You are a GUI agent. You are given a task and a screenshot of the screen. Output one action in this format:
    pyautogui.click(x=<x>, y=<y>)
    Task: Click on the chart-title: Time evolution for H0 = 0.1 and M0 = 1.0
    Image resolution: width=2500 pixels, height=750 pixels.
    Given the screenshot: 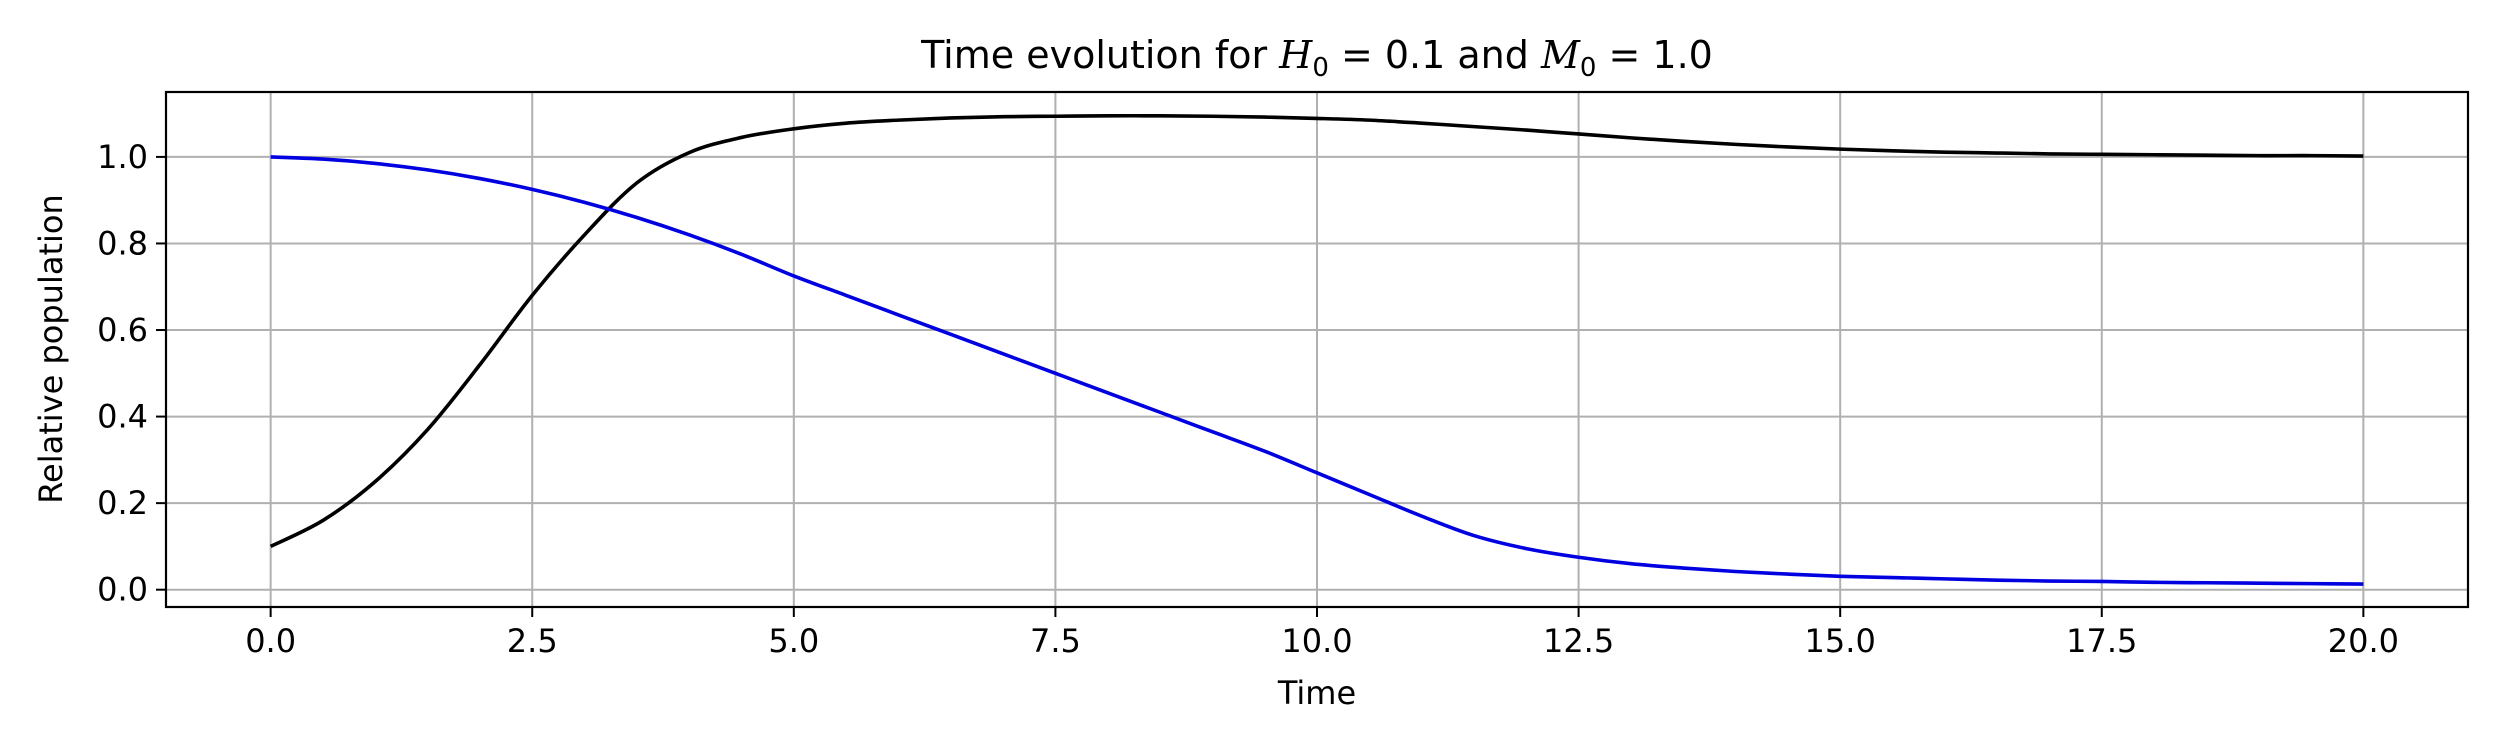 What is the action you would take?
    pyautogui.click(x=1316, y=58)
    